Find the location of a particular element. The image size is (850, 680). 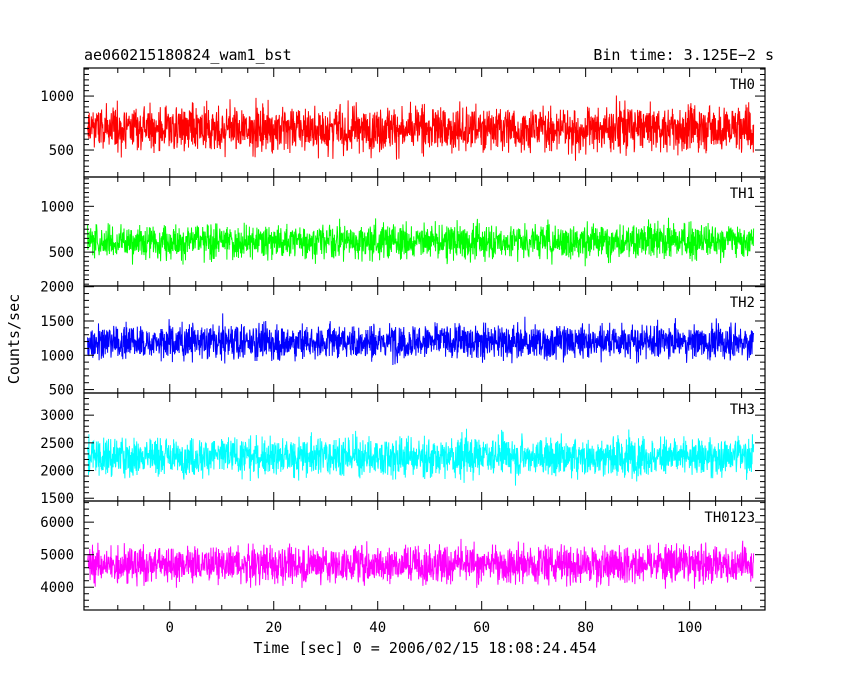

panel-label: TH3 is located at coordinates (742, 410).